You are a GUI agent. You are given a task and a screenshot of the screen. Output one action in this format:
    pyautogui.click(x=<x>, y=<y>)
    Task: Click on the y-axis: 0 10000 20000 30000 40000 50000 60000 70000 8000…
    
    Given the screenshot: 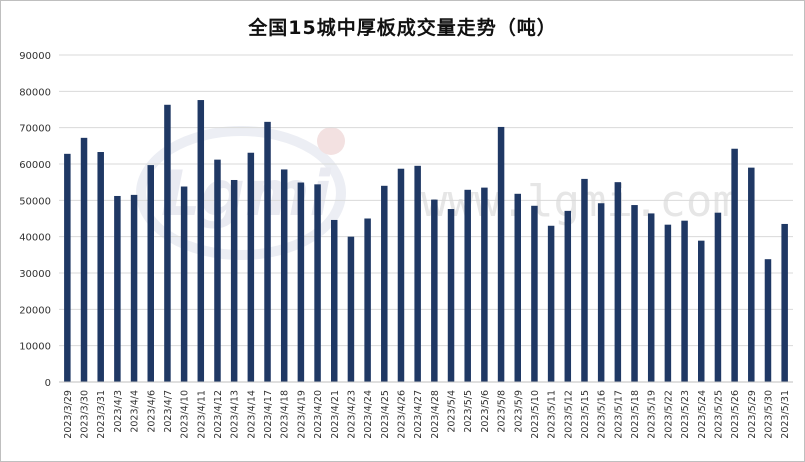 What is the action you would take?
    pyautogui.click(x=35, y=220)
    